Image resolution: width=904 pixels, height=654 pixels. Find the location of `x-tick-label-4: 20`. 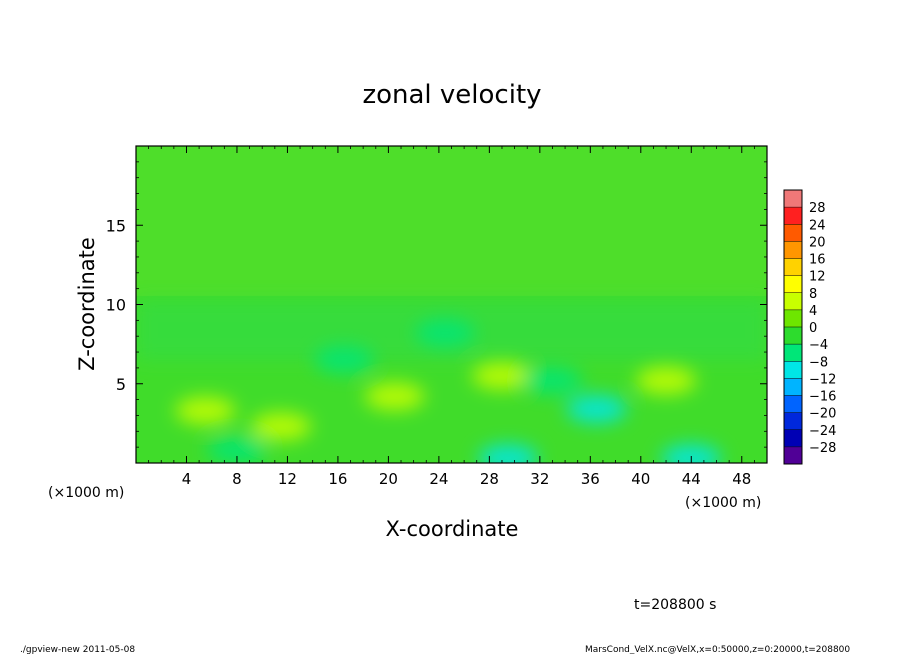

x-tick-label-4: 20 is located at coordinates (388, 479).